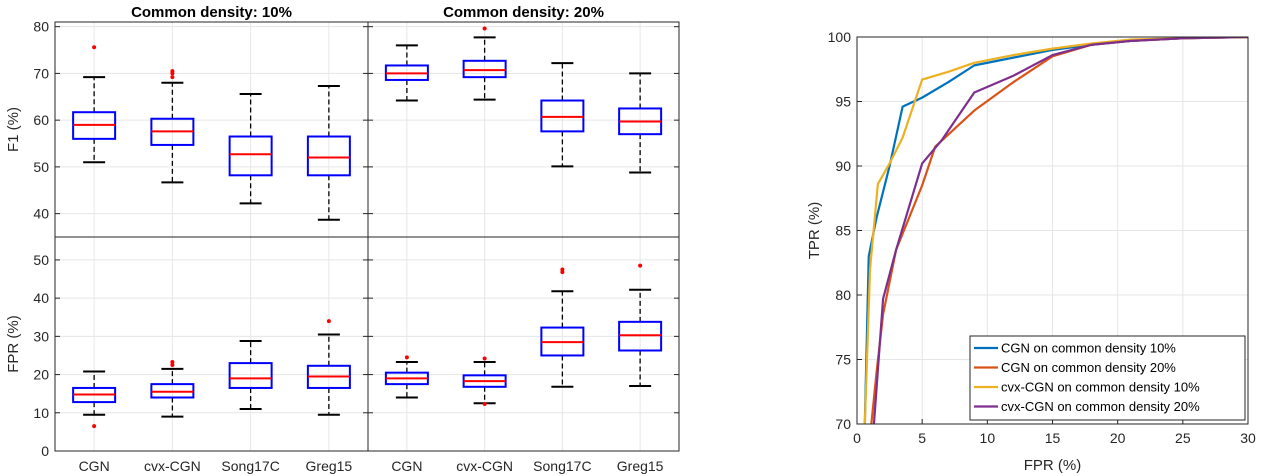 This screenshot has height=476, width=1268. Describe the element at coordinates (814, 231) in the screenshot. I see `roc-y-axis-label: TPR (%)` at that location.